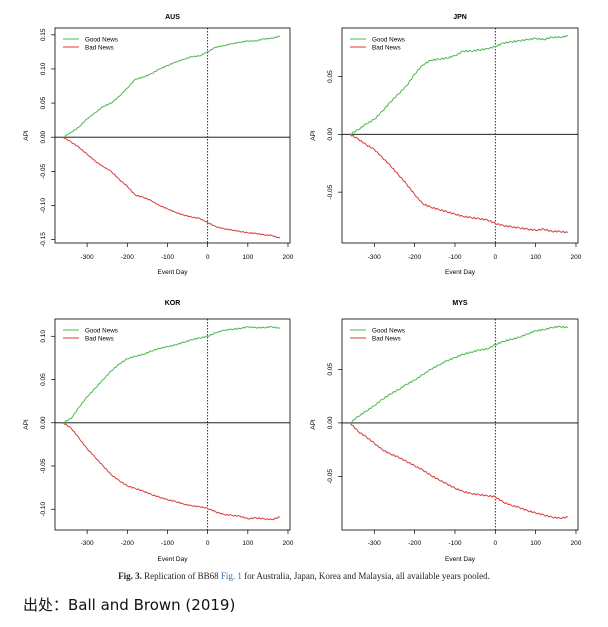 Image resolution: width=608 pixels, height=627 pixels. Describe the element at coordinates (460, 17) in the screenshot. I see `chart-title: JPN` at that location.